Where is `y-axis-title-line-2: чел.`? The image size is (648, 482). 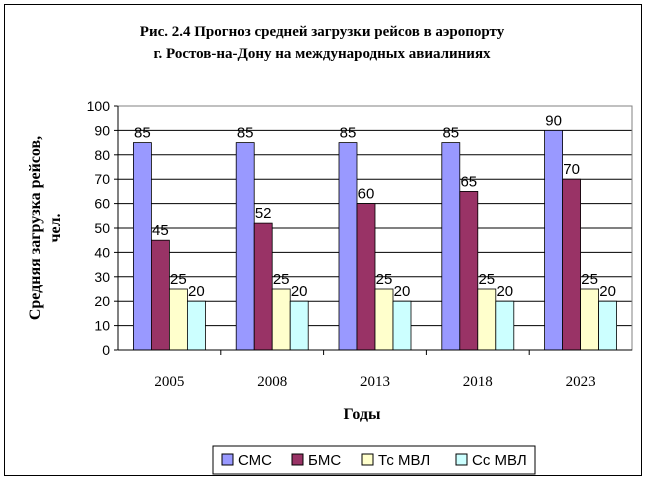 y-axis-title-line-2: чел. is located at coordinates (55, 227).